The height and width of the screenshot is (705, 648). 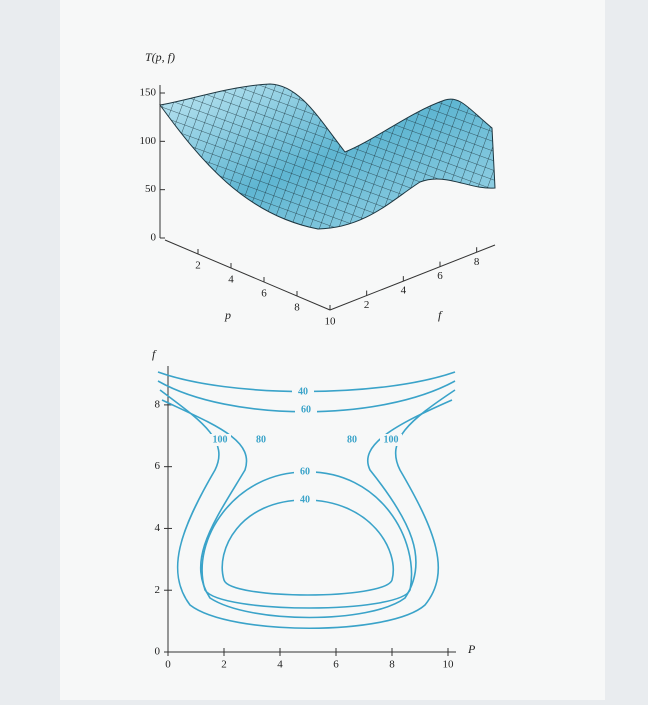 What do you see at coordinates (158, 466) in the screenshot?
I see `y-tick-label: 6` at bounding box center [158, 466].